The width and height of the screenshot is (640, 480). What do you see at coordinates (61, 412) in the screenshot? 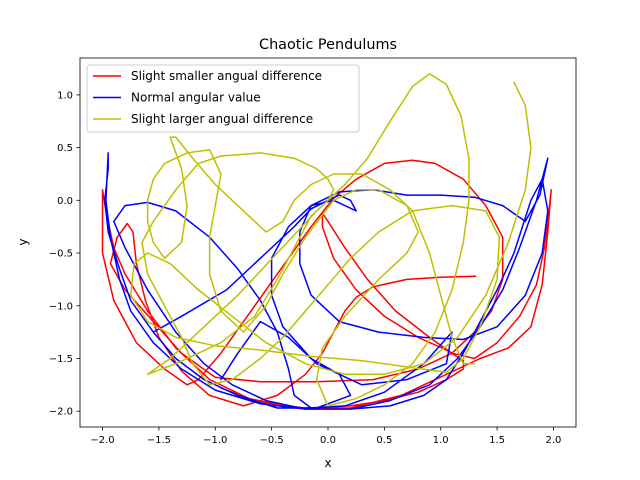
I see `y-tick-label: −2.0` at bounding box center [61, 412].